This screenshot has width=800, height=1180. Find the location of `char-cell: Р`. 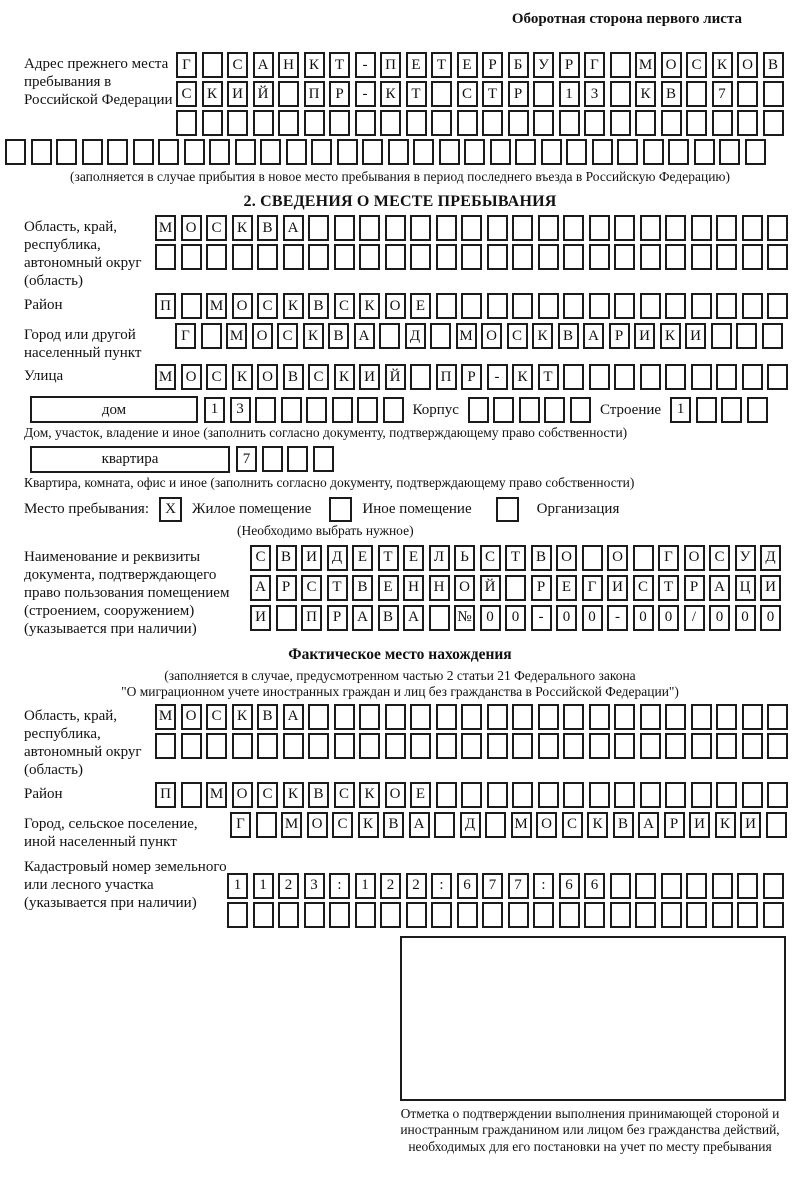

char-cell: Р is located at coordinates (471, 377).